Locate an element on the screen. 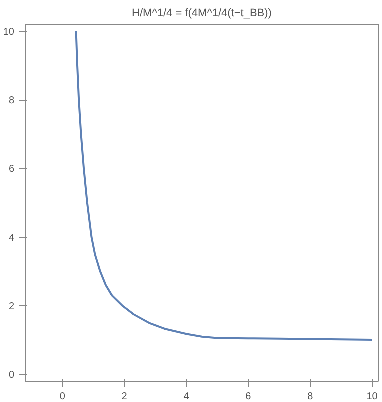 The image size is (382, 402). x-tick-label: 0 is located at coordinates (63, 397).